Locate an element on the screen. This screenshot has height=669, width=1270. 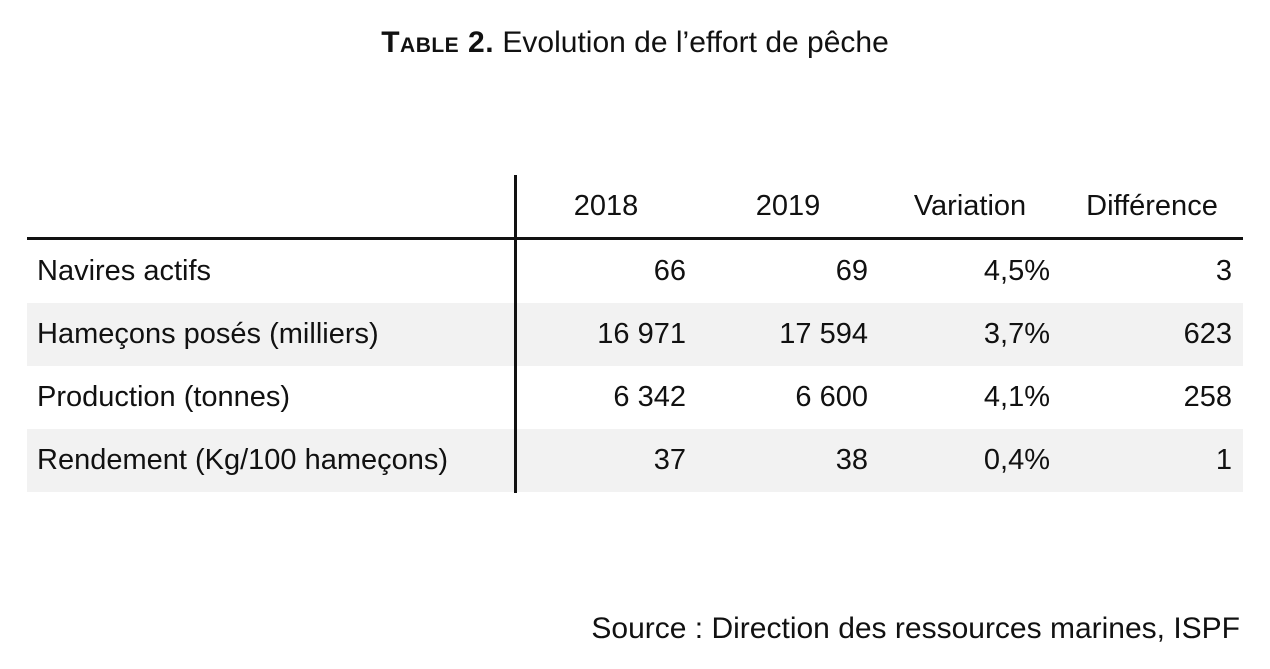
cell: 17 594 is located at coordinates (823, 334).